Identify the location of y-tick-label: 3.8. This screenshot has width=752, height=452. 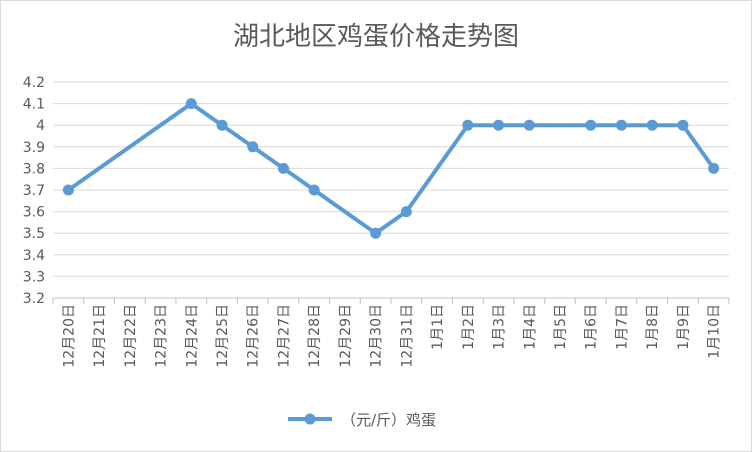
(34, 169).